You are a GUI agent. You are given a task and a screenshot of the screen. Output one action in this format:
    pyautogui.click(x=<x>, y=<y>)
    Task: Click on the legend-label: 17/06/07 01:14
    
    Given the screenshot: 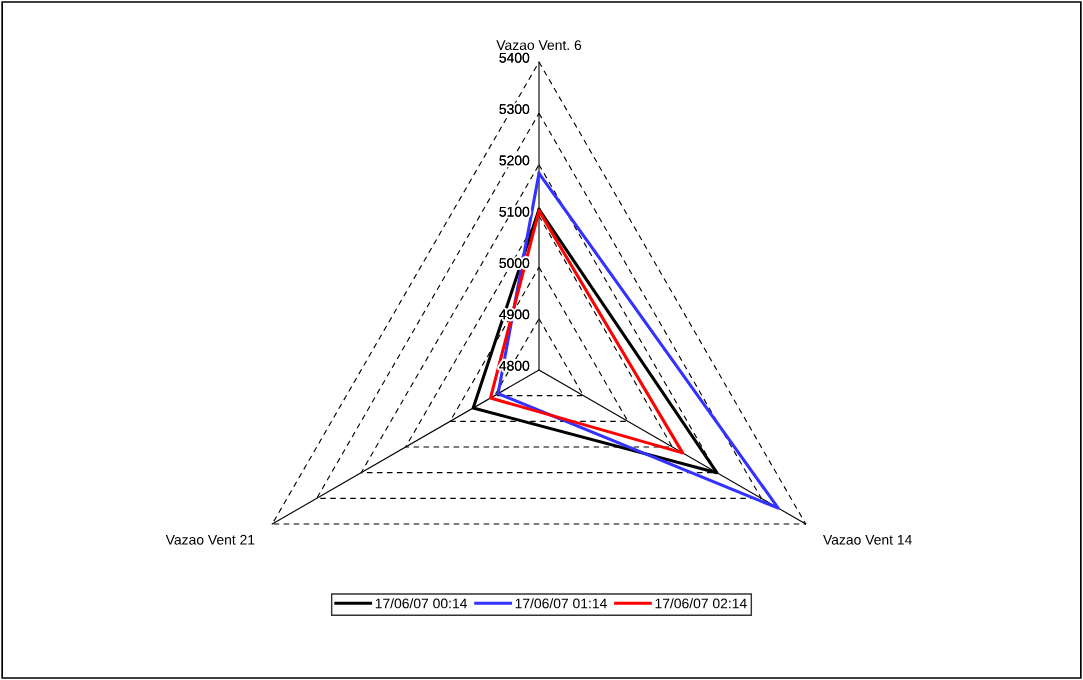 What is the action you would take?
    pyautogui.click(x=561, y=603)
    